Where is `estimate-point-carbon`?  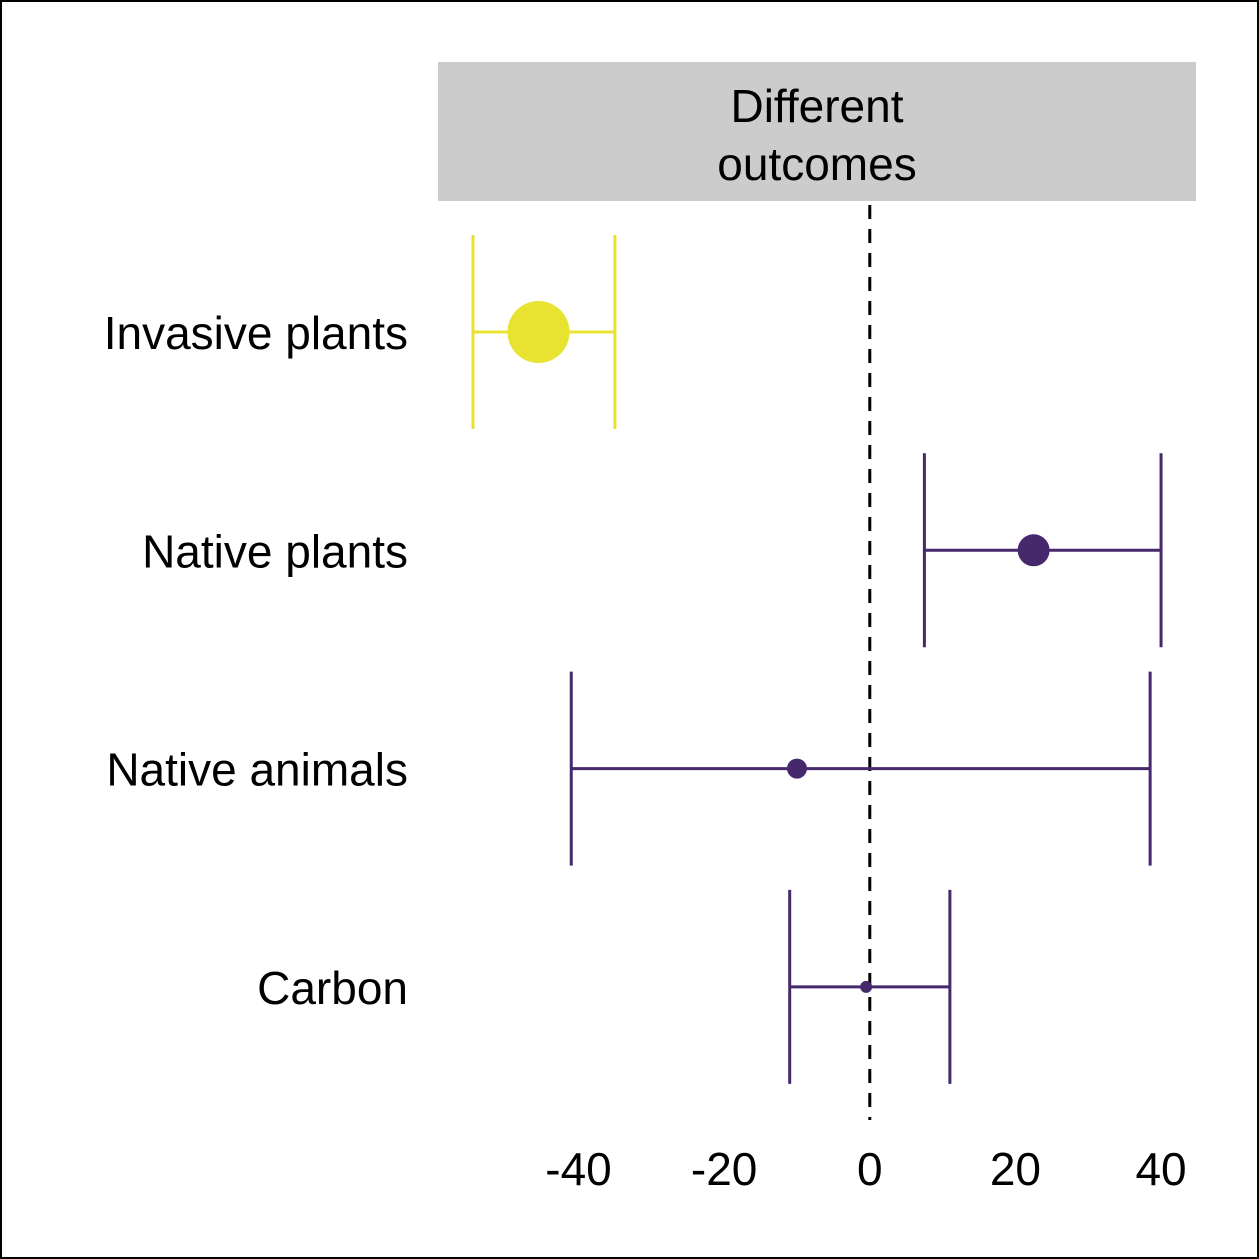 estimate-point-carbon is located at coordinates (866, 986).